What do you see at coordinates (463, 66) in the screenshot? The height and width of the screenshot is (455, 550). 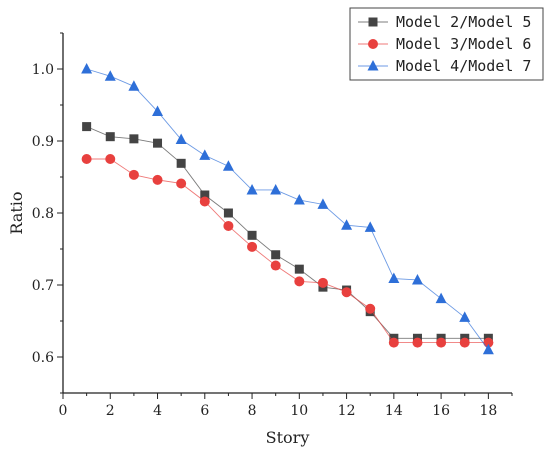 I see `legend-label: Model 4/Model 7` at bounding box center [463, 66].